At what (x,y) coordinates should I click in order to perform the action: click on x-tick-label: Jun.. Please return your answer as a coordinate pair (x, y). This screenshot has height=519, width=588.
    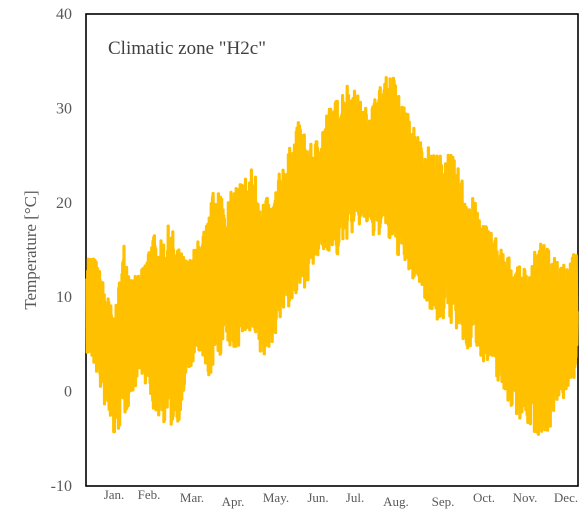
    Looking at the image, I should click on (317, 497).